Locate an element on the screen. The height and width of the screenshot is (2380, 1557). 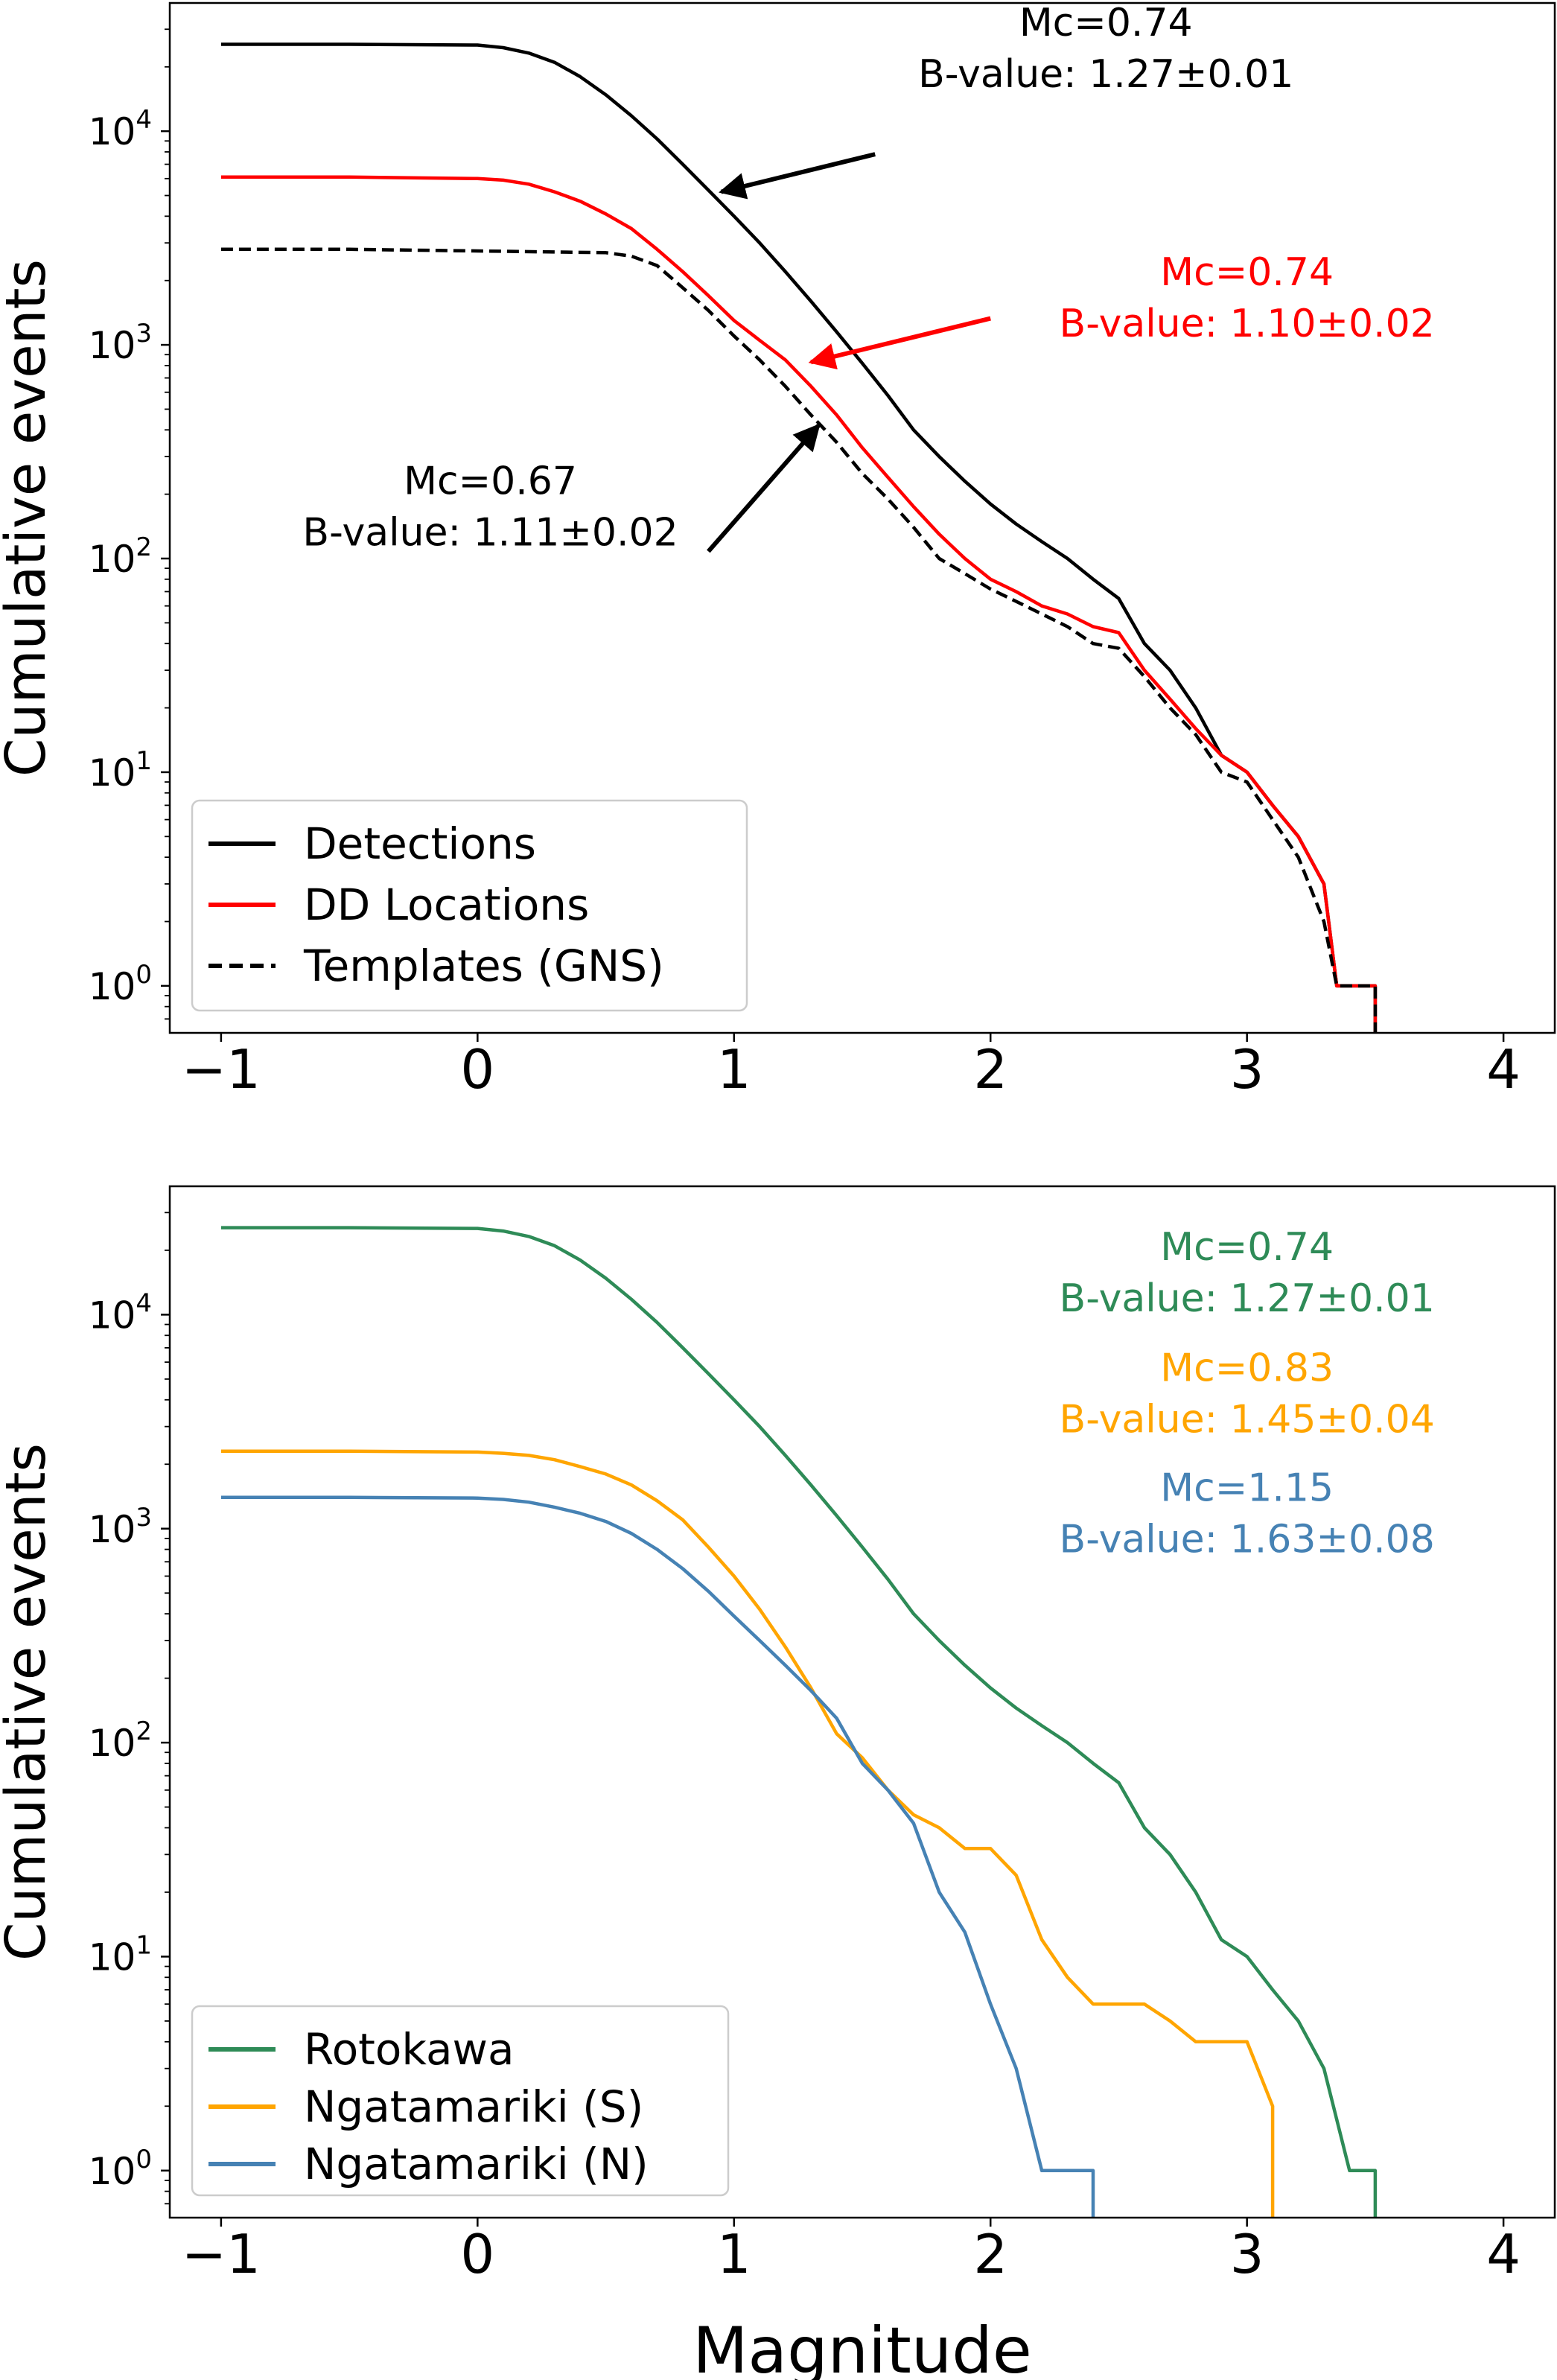
legend: Detections DD Locations Templates (GNS) is located at coordinates (469, 905).